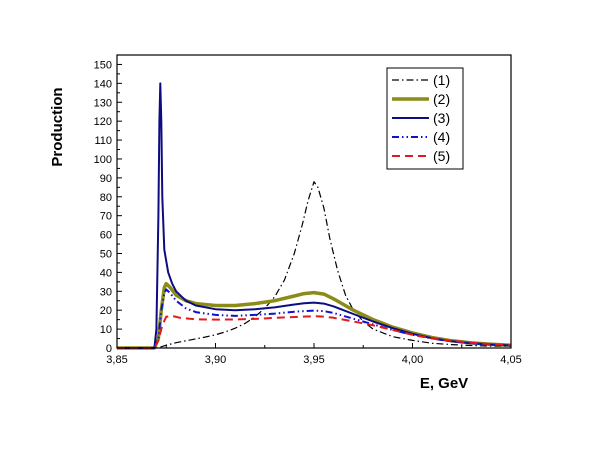 This screenshot has width=598, height=462. I want to click on legend-label-3: (3), so click(441, 118).